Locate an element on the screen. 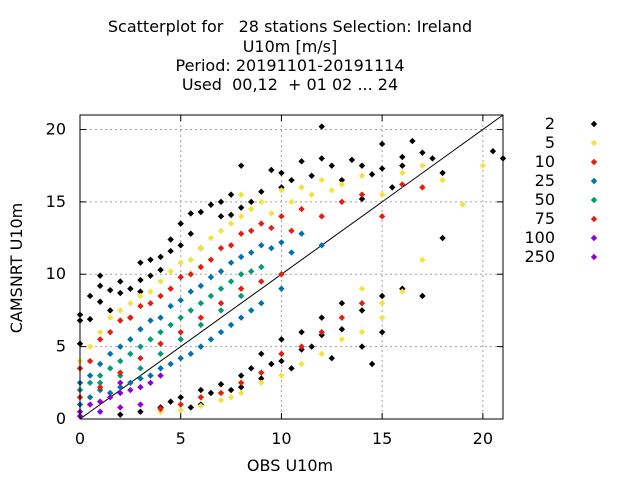 Image resolution: width=640 pixels, height=480 pixels. legend-label: 10 is located at coordinates (545, 161).